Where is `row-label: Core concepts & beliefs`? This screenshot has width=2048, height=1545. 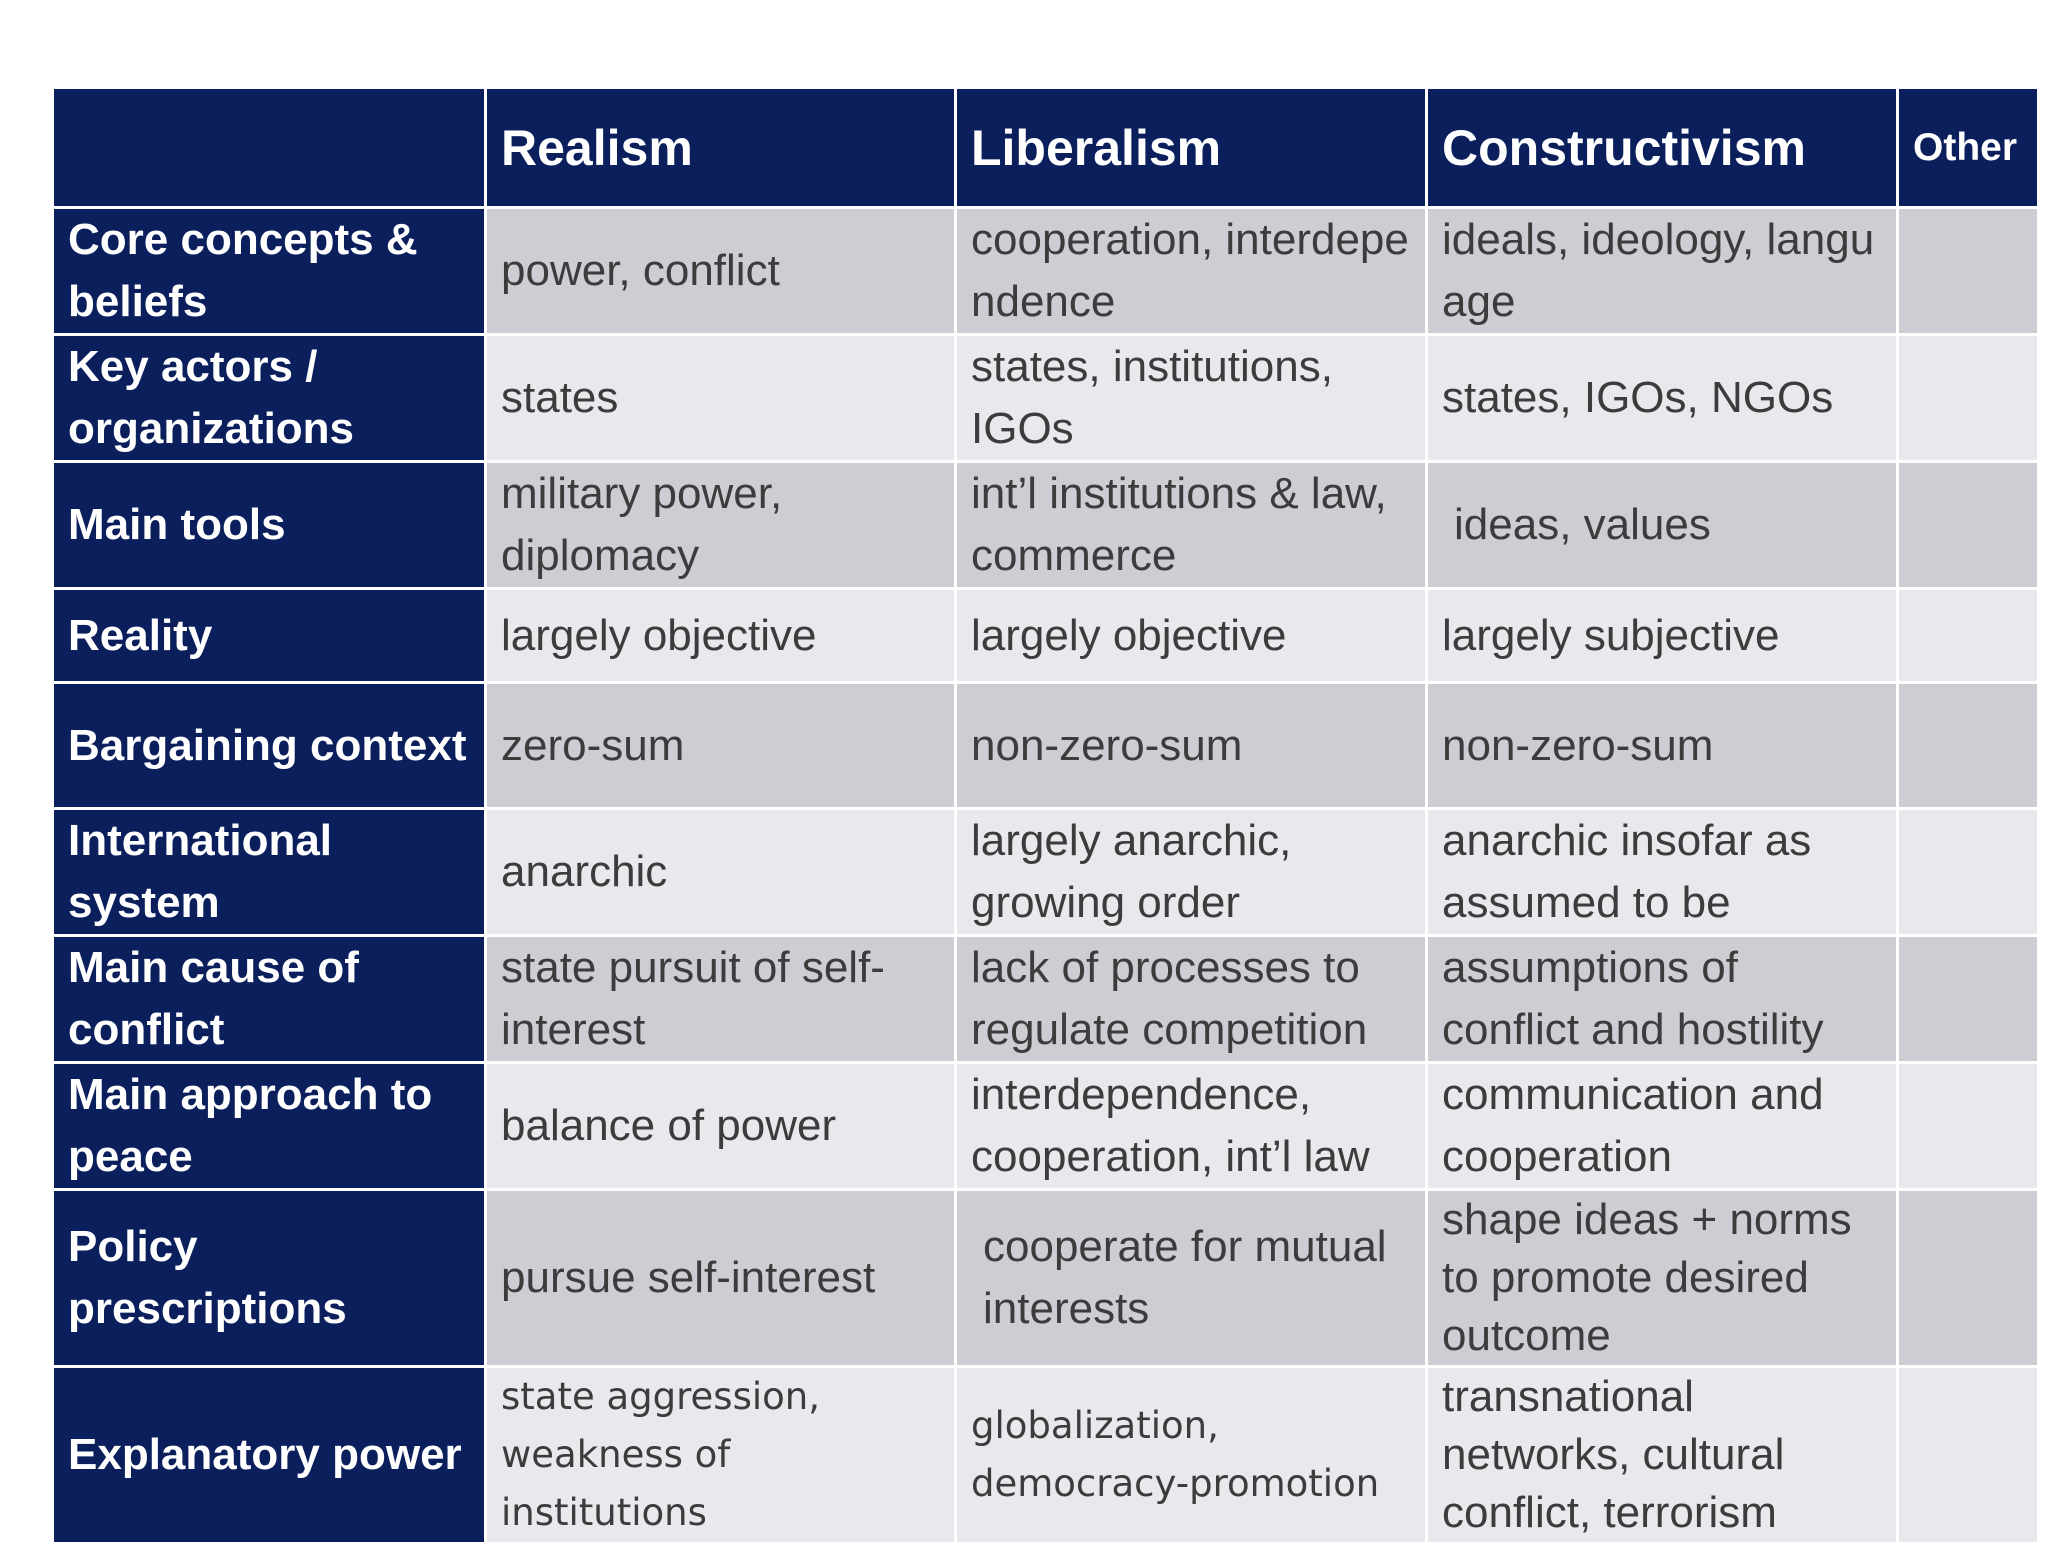 row-label: Core concepts & beliefs is located at coordinates (269, 271).